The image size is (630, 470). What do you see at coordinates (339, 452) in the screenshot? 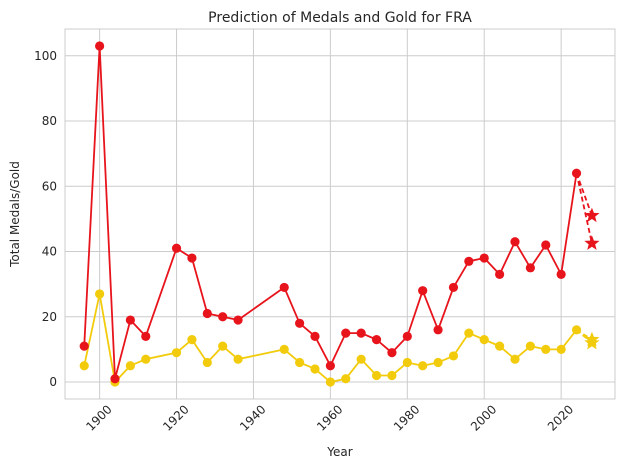
I see `x-axis-title: Year` at bounding box center [339, 452].